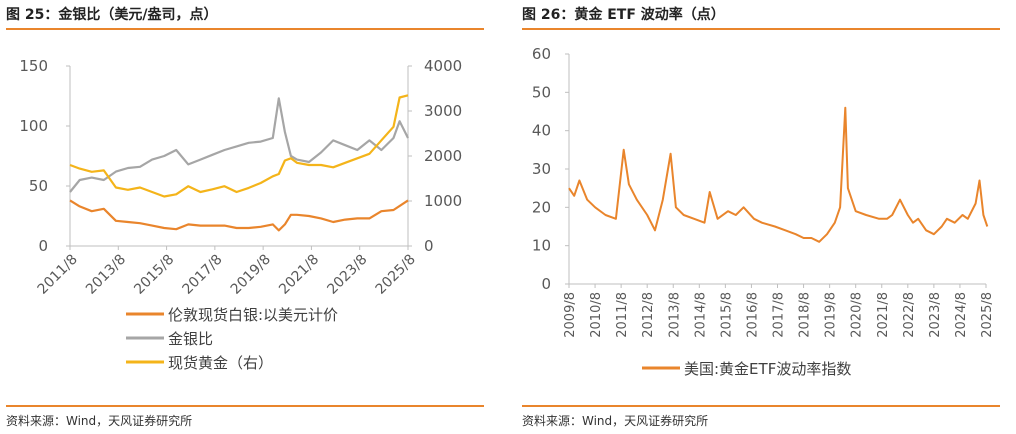 Image resolution: width=1016 pixels, height=434 pixels. Describe the element at coordinates (541, 207) in the screenshot. I see `y-tick-label: 20` at that location.